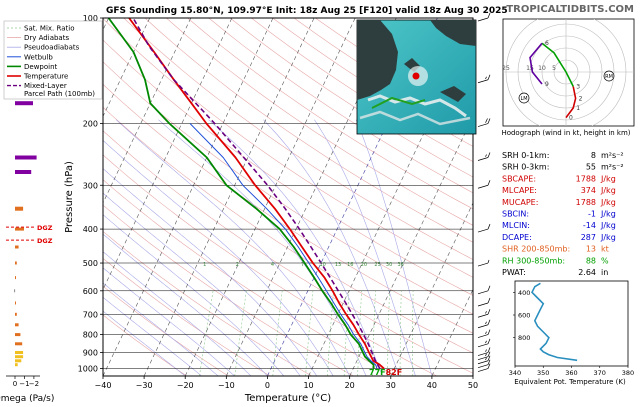 The width and height of the screenshot is (640, 407). Describe the element at coordinates (103, 385) in the screenshot. I see `x-tick-label: −40` at that location.